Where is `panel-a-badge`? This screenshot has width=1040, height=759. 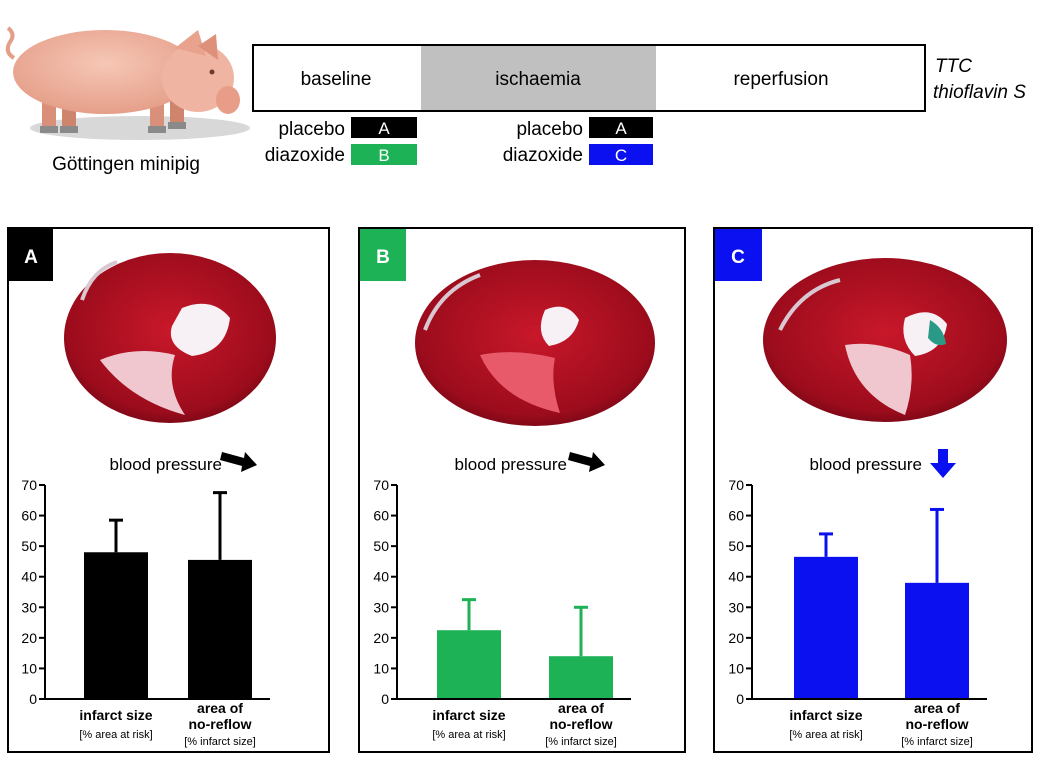
panel-a-badge is located at coordinates (31, 255).